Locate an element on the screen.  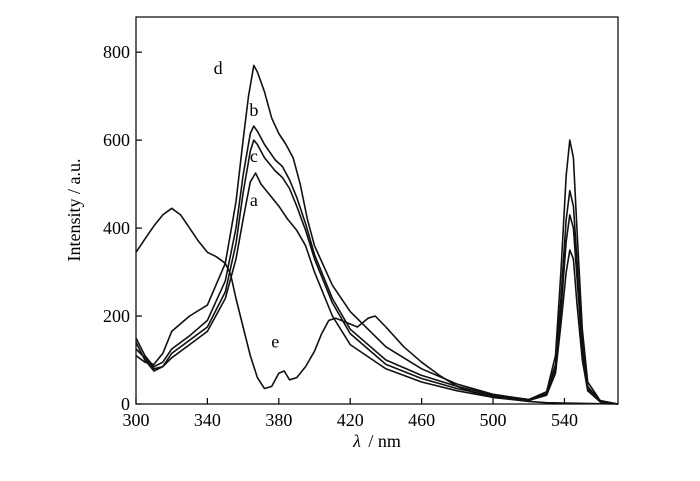
y-tick-label: 0 is located at coordinates (125, 404).